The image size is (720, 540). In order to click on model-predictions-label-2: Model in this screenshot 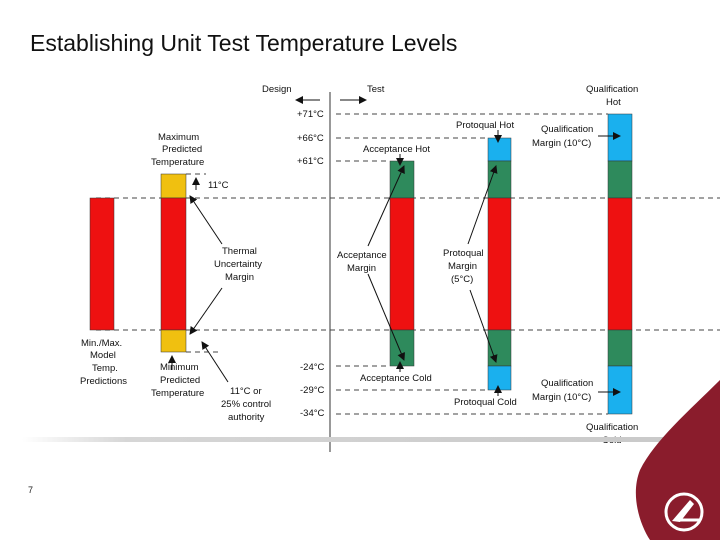, I will do `click(103, 355)`.